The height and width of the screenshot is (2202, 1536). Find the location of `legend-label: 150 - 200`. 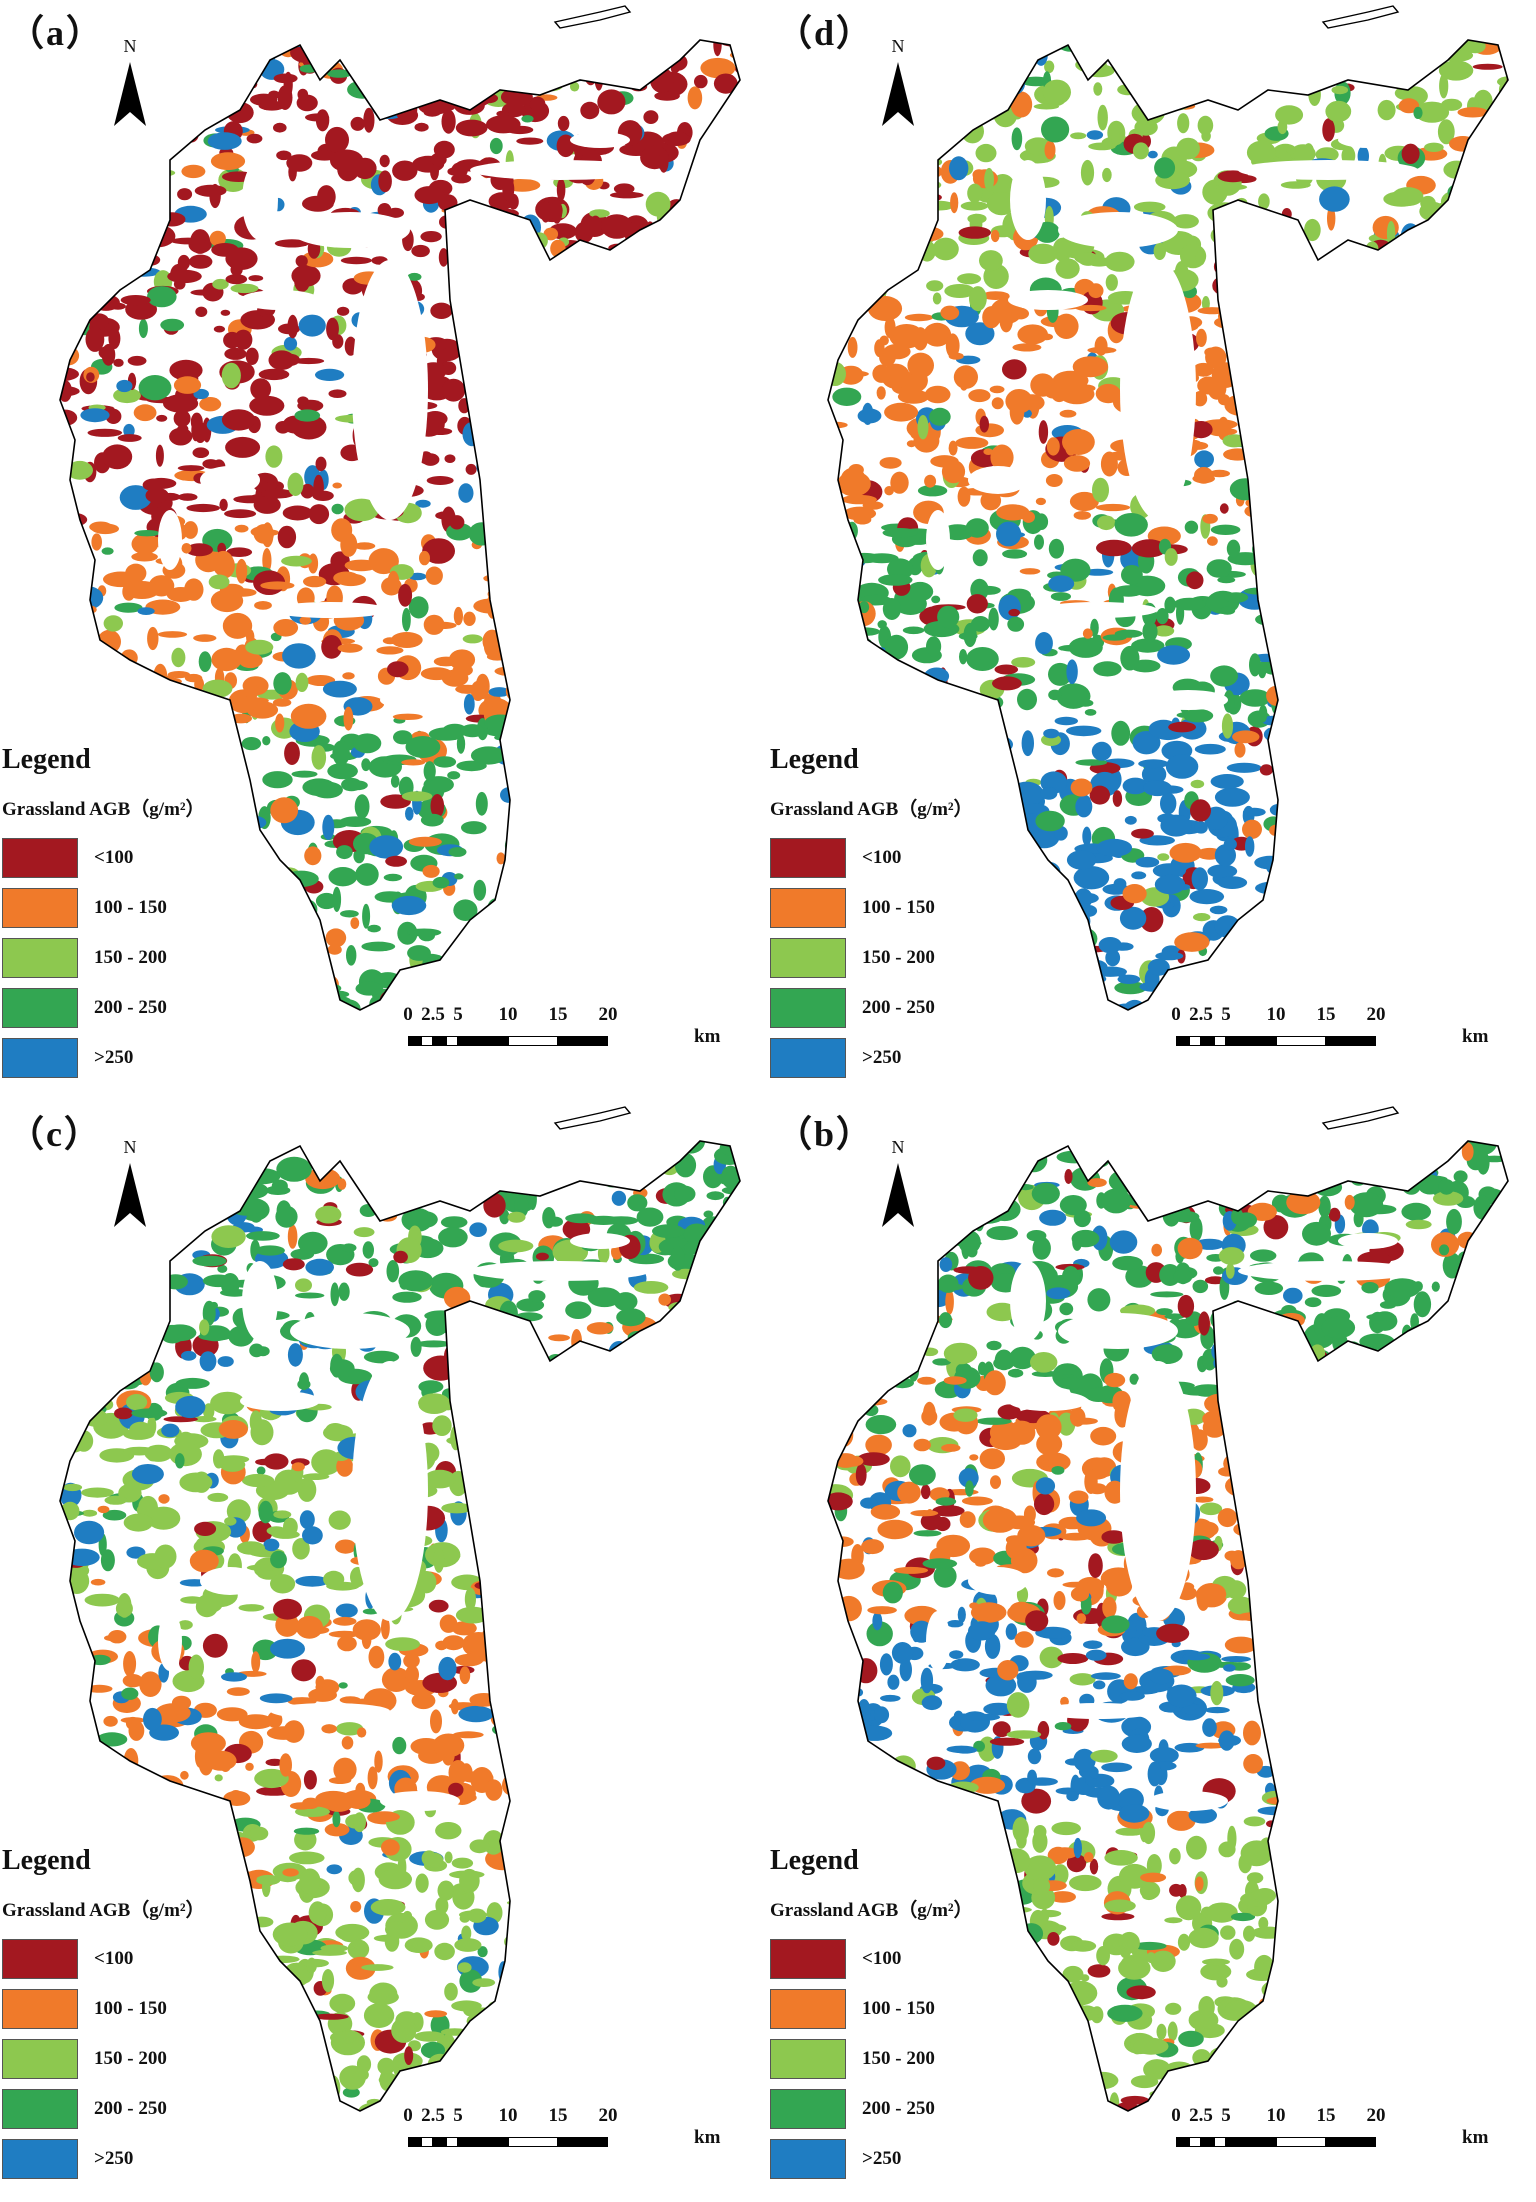

legend-label: 150 - 200 is located at coordinates (130, 957).